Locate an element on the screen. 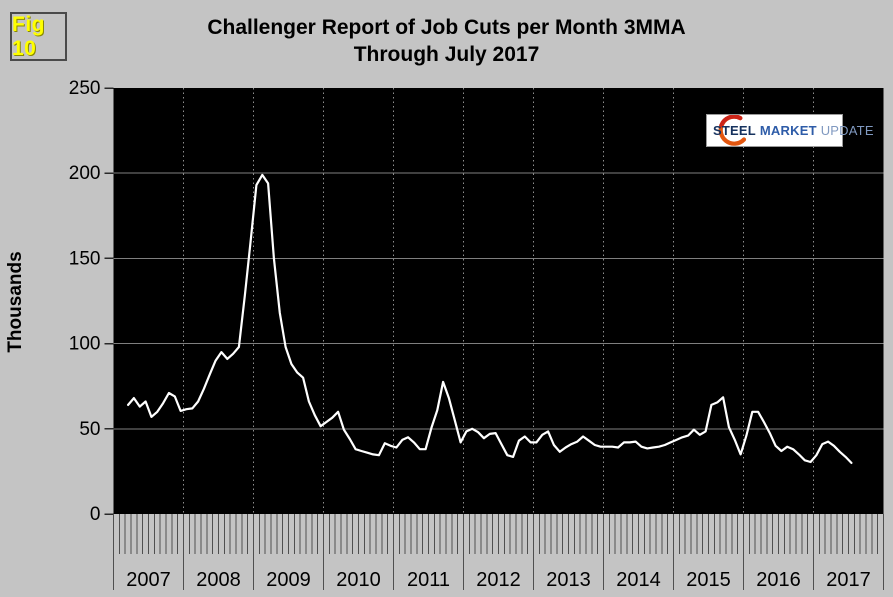 The height and width of the screenshot is (597, 893). fig-label: Fig 10 is located at coordinates (28, 36).